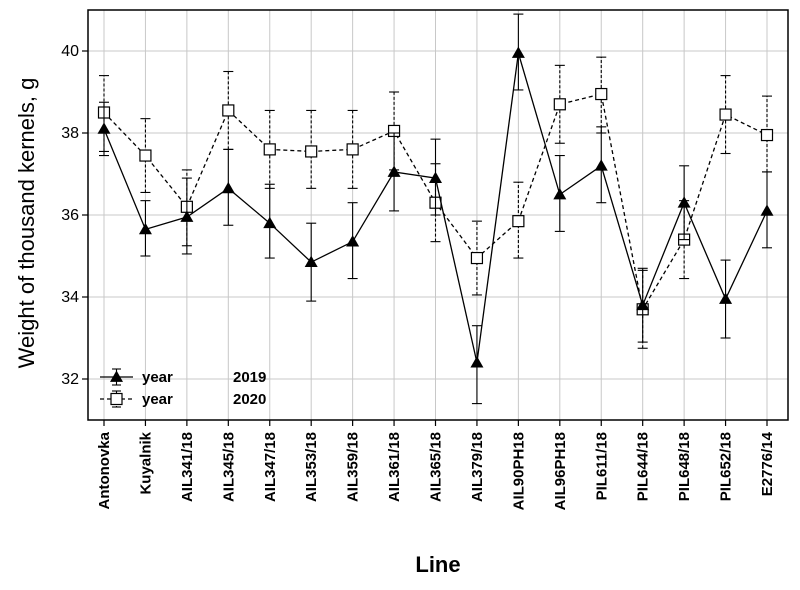 Image resolution: width=800 pixels, height=590 pixels. What do you see at coordinates (436, 467) in the screenshot?
I see `x-tick-label: AIL365/18` at bounding box center [436, 467].